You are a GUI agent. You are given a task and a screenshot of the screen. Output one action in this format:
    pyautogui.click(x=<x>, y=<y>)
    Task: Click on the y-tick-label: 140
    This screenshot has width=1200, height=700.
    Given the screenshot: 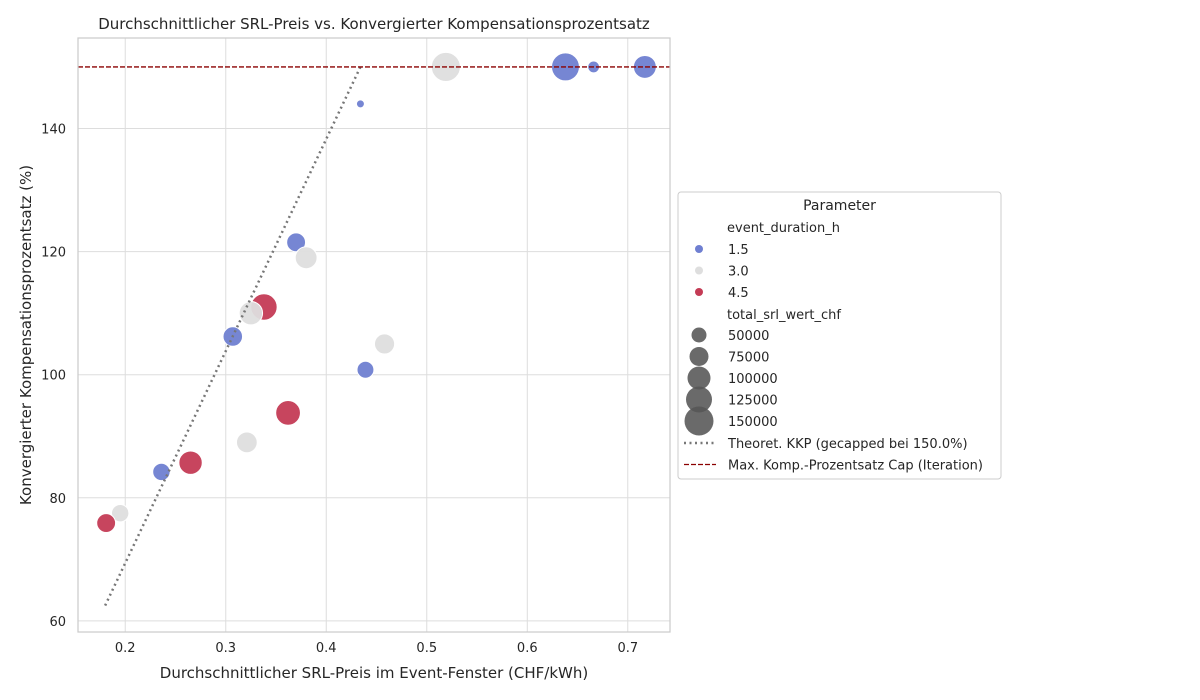 What is the action you would take?
    pyautogui.click(x=53, y=129)
    